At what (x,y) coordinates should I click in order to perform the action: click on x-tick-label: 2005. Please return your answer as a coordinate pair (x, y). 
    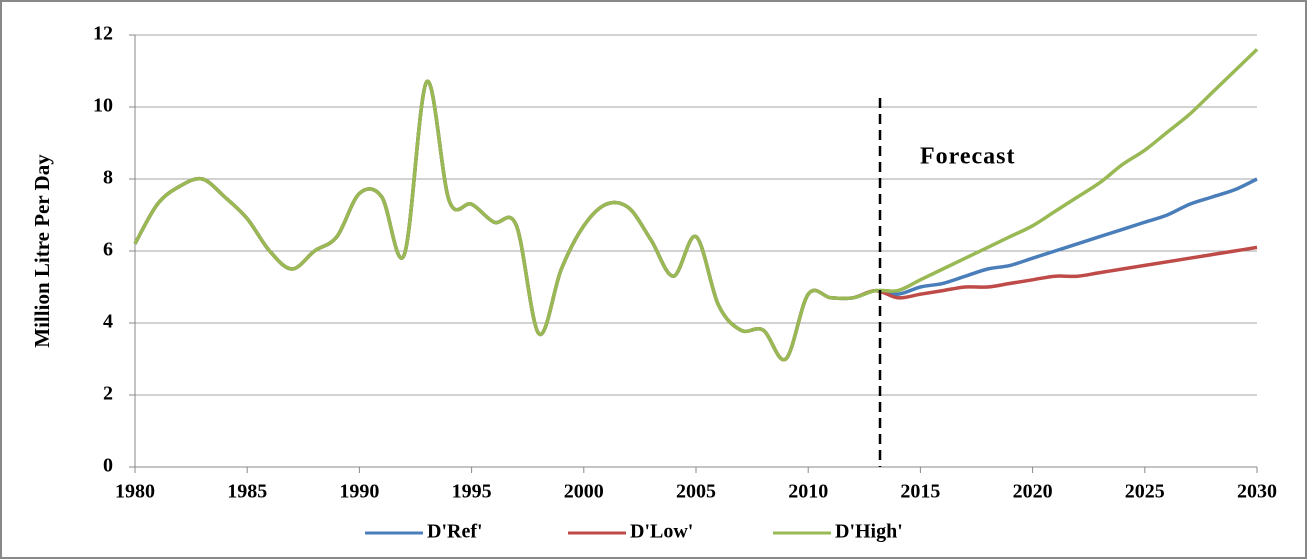
    Looking at the image, I should click on (696, 492).